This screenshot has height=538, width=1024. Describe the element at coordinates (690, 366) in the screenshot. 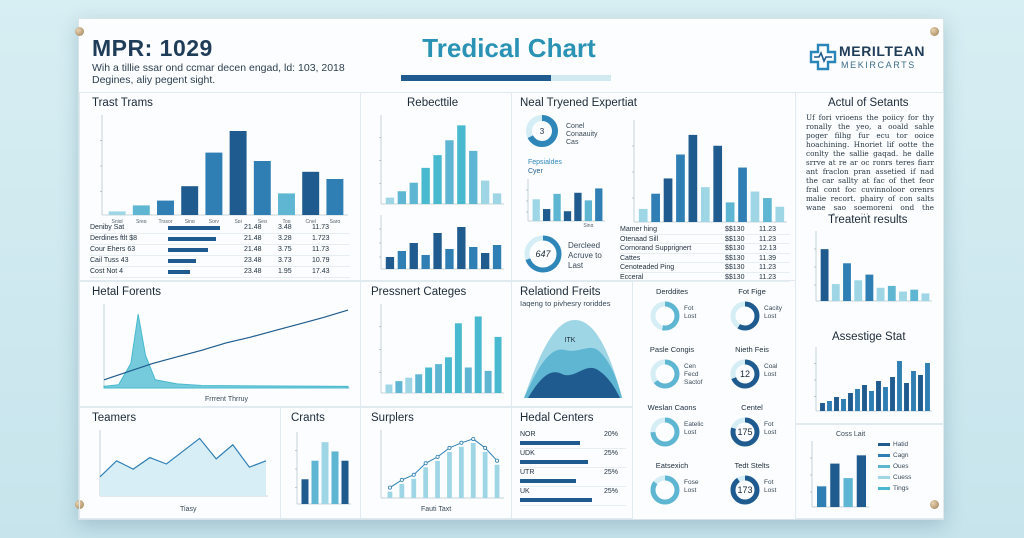

I see `donut-label: Cen` at that location.